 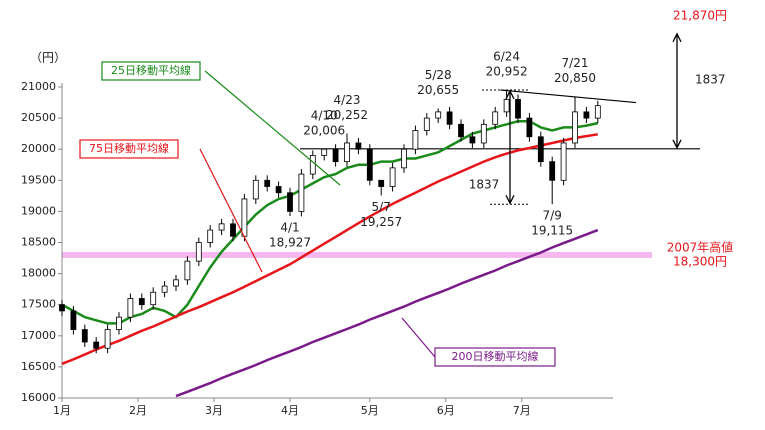 What do you see at coordinates (38, 397) in the screenshot?
I see `y-tick-label: 16000` at bounding box center [38, 397].